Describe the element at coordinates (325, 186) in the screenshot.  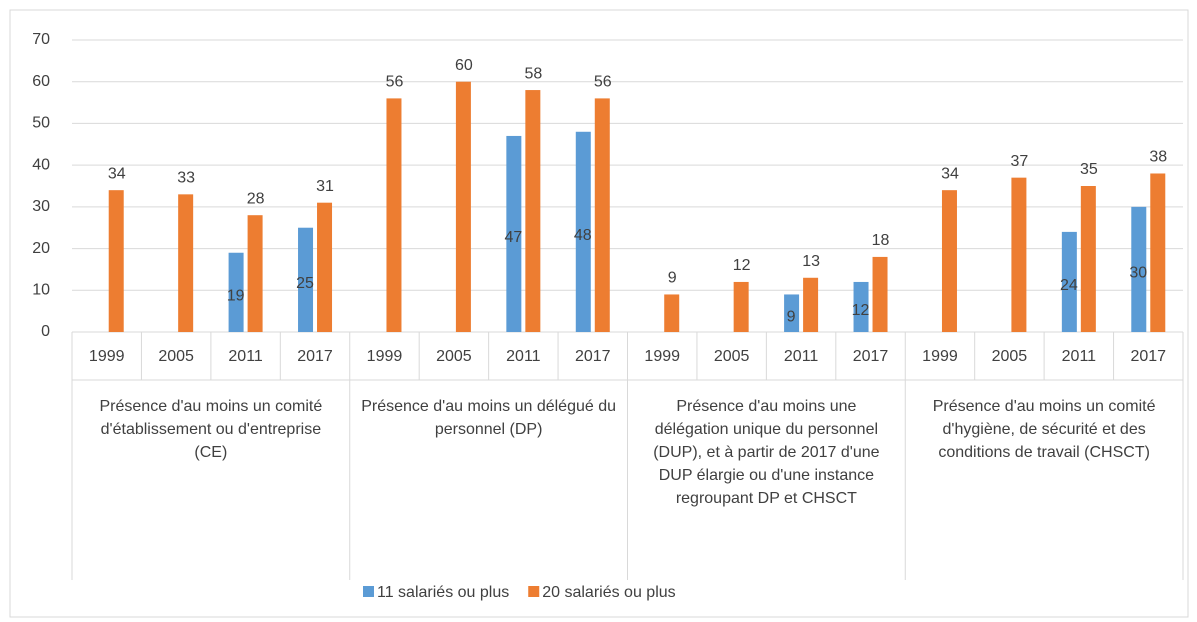
I see `data-label: 31` at that location.